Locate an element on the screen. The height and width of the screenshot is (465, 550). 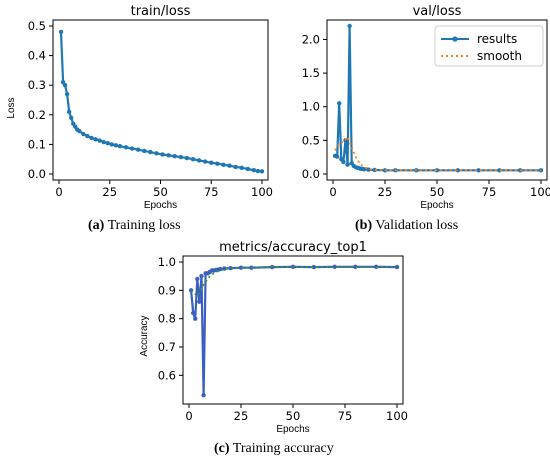
y-tick-label: 2.0 is located at coordinates (311, 39).